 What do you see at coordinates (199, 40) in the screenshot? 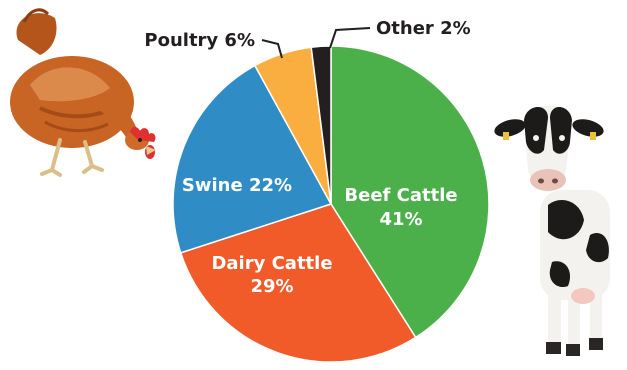
I see `label-poultry: Poultry 6%` at bounding box center [199, 40].